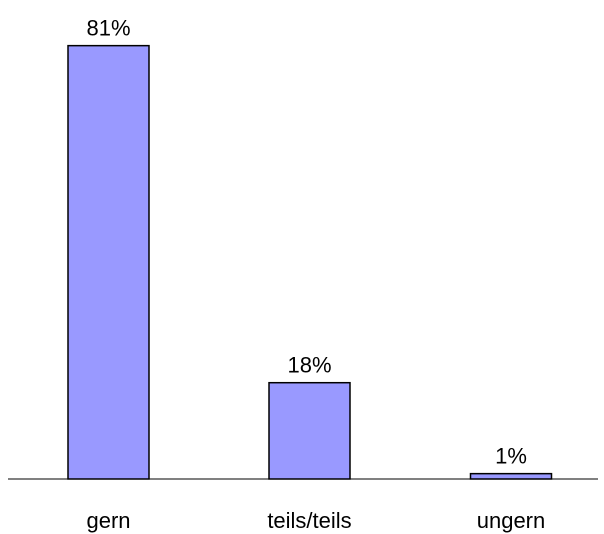 The height and width of the screenshot is (534, 604). Describe the element at coordinates (511, 520) in the screenshot. I see `x-tick-label: ungern` at that location.